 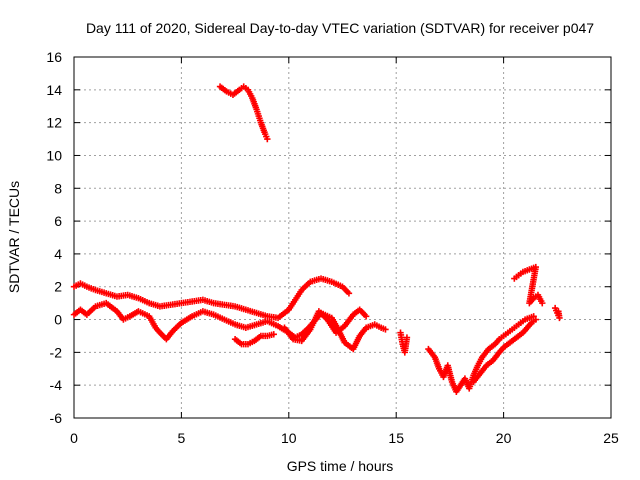 I want to click on x-tick-label: 20, so click(x=504, y=438).